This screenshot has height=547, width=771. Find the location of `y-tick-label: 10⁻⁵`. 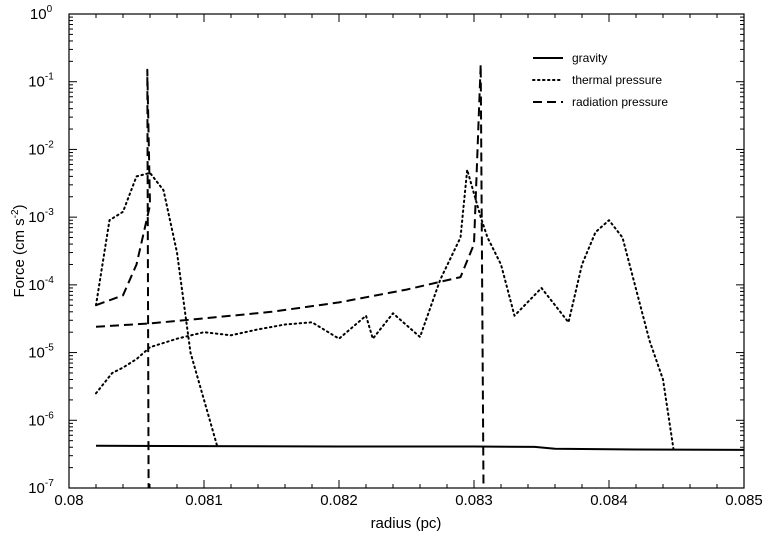

y-tick-label: 10⁻⁵ is located at coordinates (41, 352).